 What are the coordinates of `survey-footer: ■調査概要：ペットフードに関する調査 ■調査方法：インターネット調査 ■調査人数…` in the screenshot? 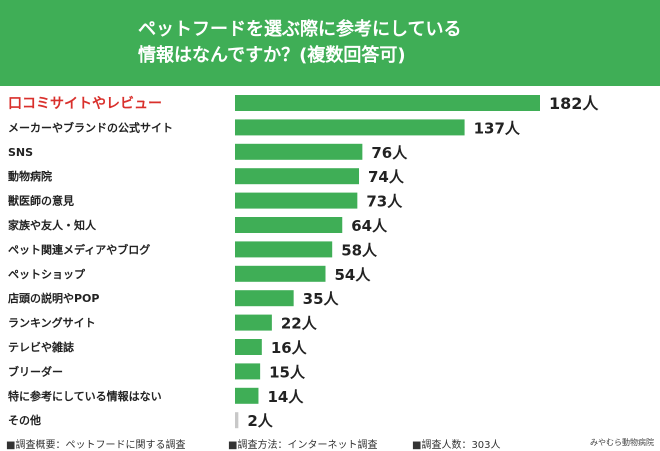 It's located at (330, 442).